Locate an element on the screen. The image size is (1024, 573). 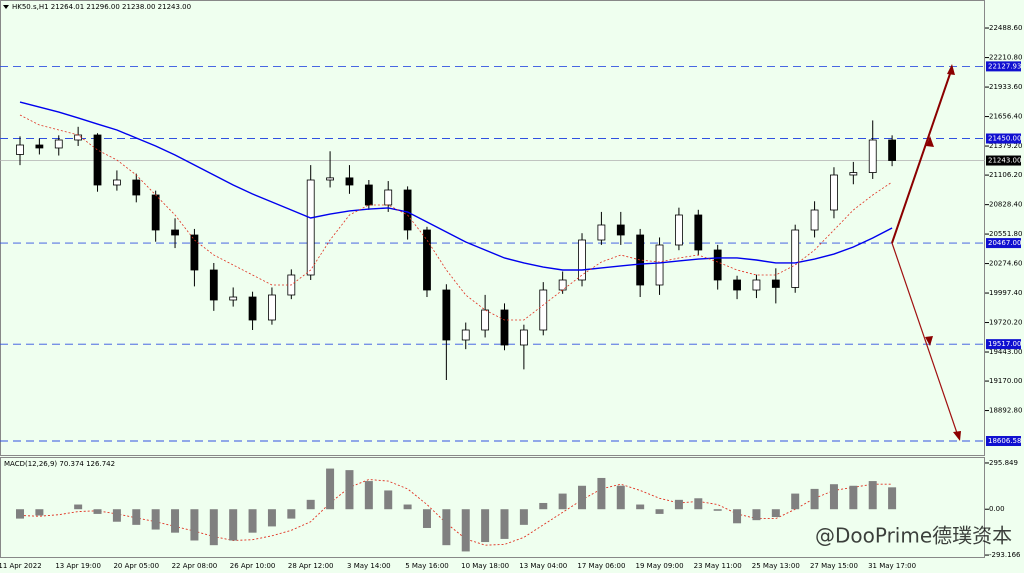
level-label: 20467.00 is located at coordinates (1004, 243).